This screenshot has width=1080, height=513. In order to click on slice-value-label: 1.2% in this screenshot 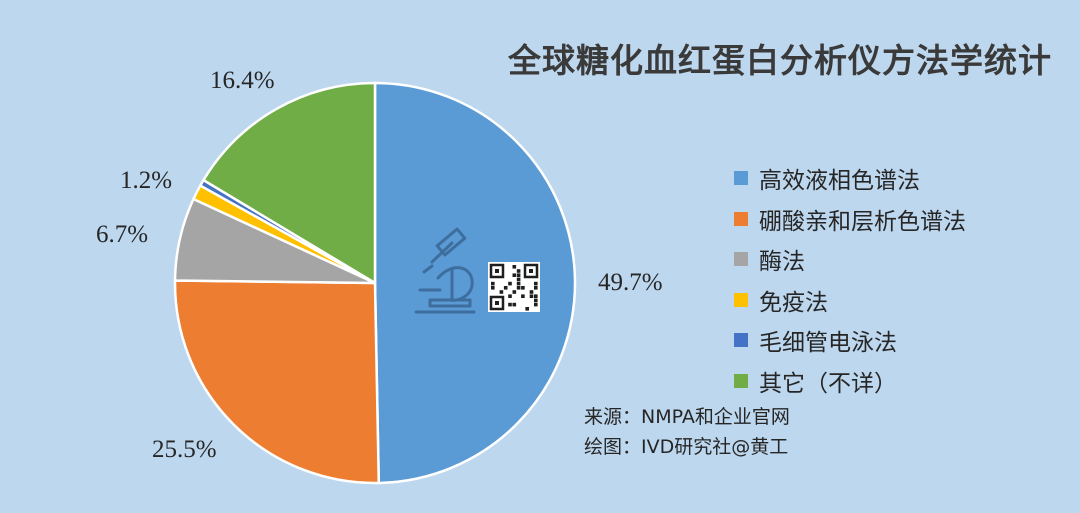, I will do `click(146, 180)`.